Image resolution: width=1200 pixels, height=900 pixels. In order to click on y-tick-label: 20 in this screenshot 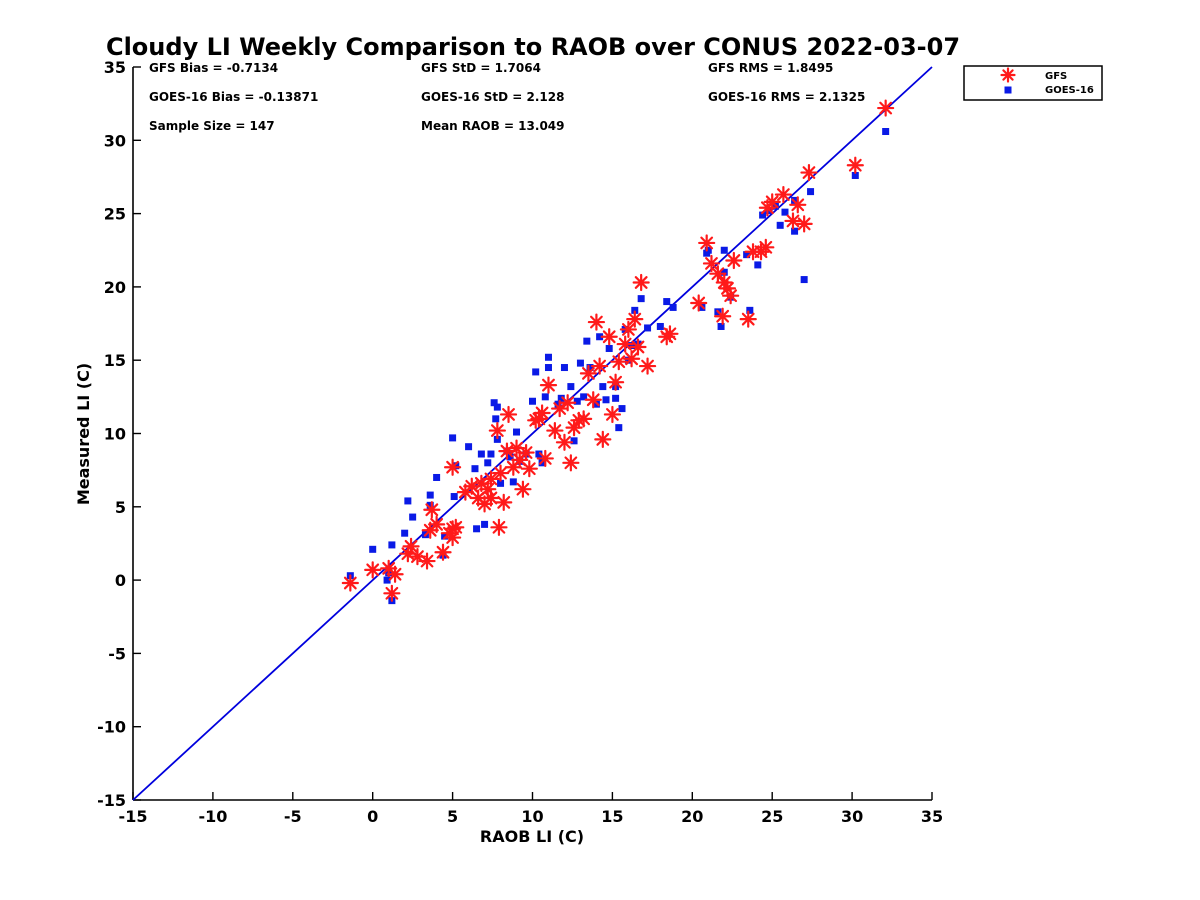, I will do `click(115, 287)`.